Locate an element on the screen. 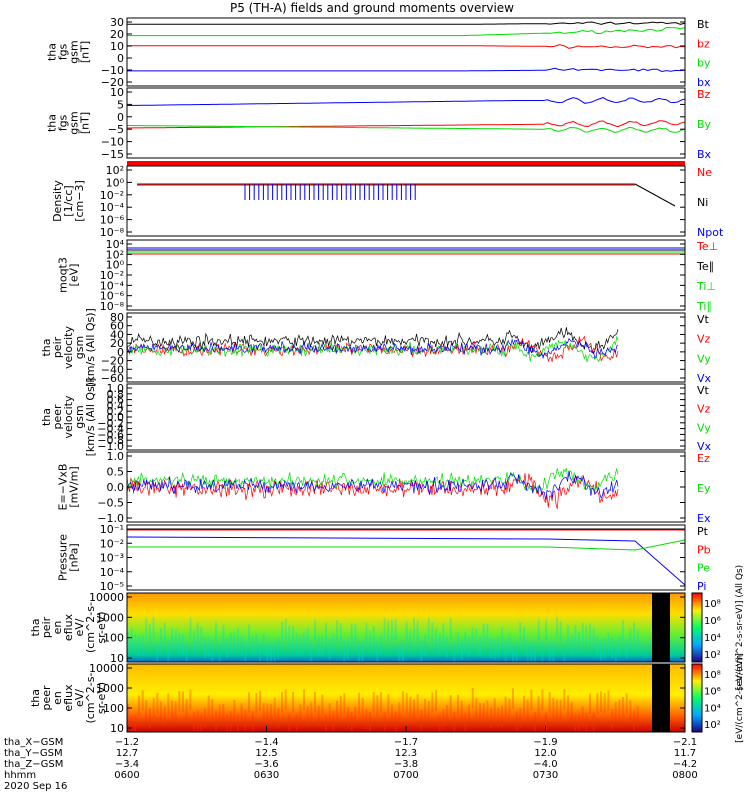 The height and width of the screenshot is (800, 750). xaxis-value: 0800 is located at coordinates (684, 775).